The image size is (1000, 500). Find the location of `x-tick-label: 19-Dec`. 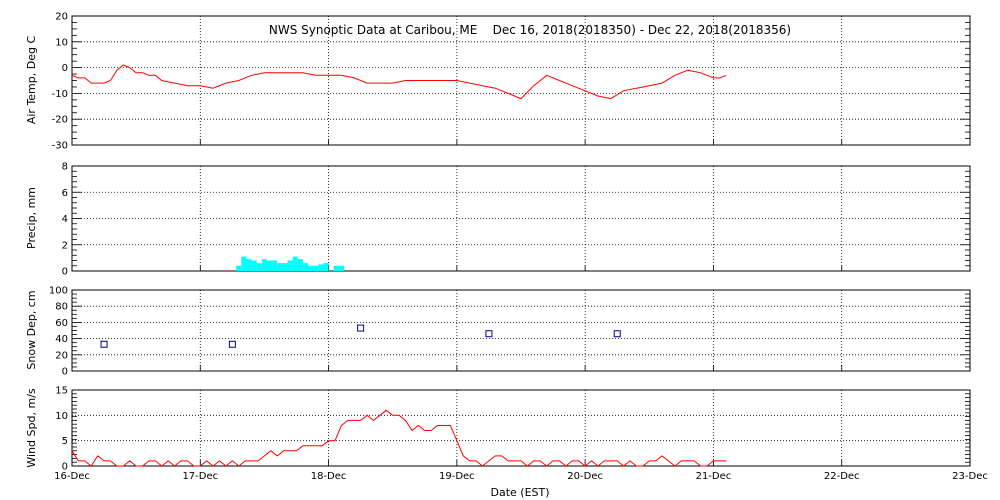

x-tick-label: 19-Dec is located at coordinates (457, 476).